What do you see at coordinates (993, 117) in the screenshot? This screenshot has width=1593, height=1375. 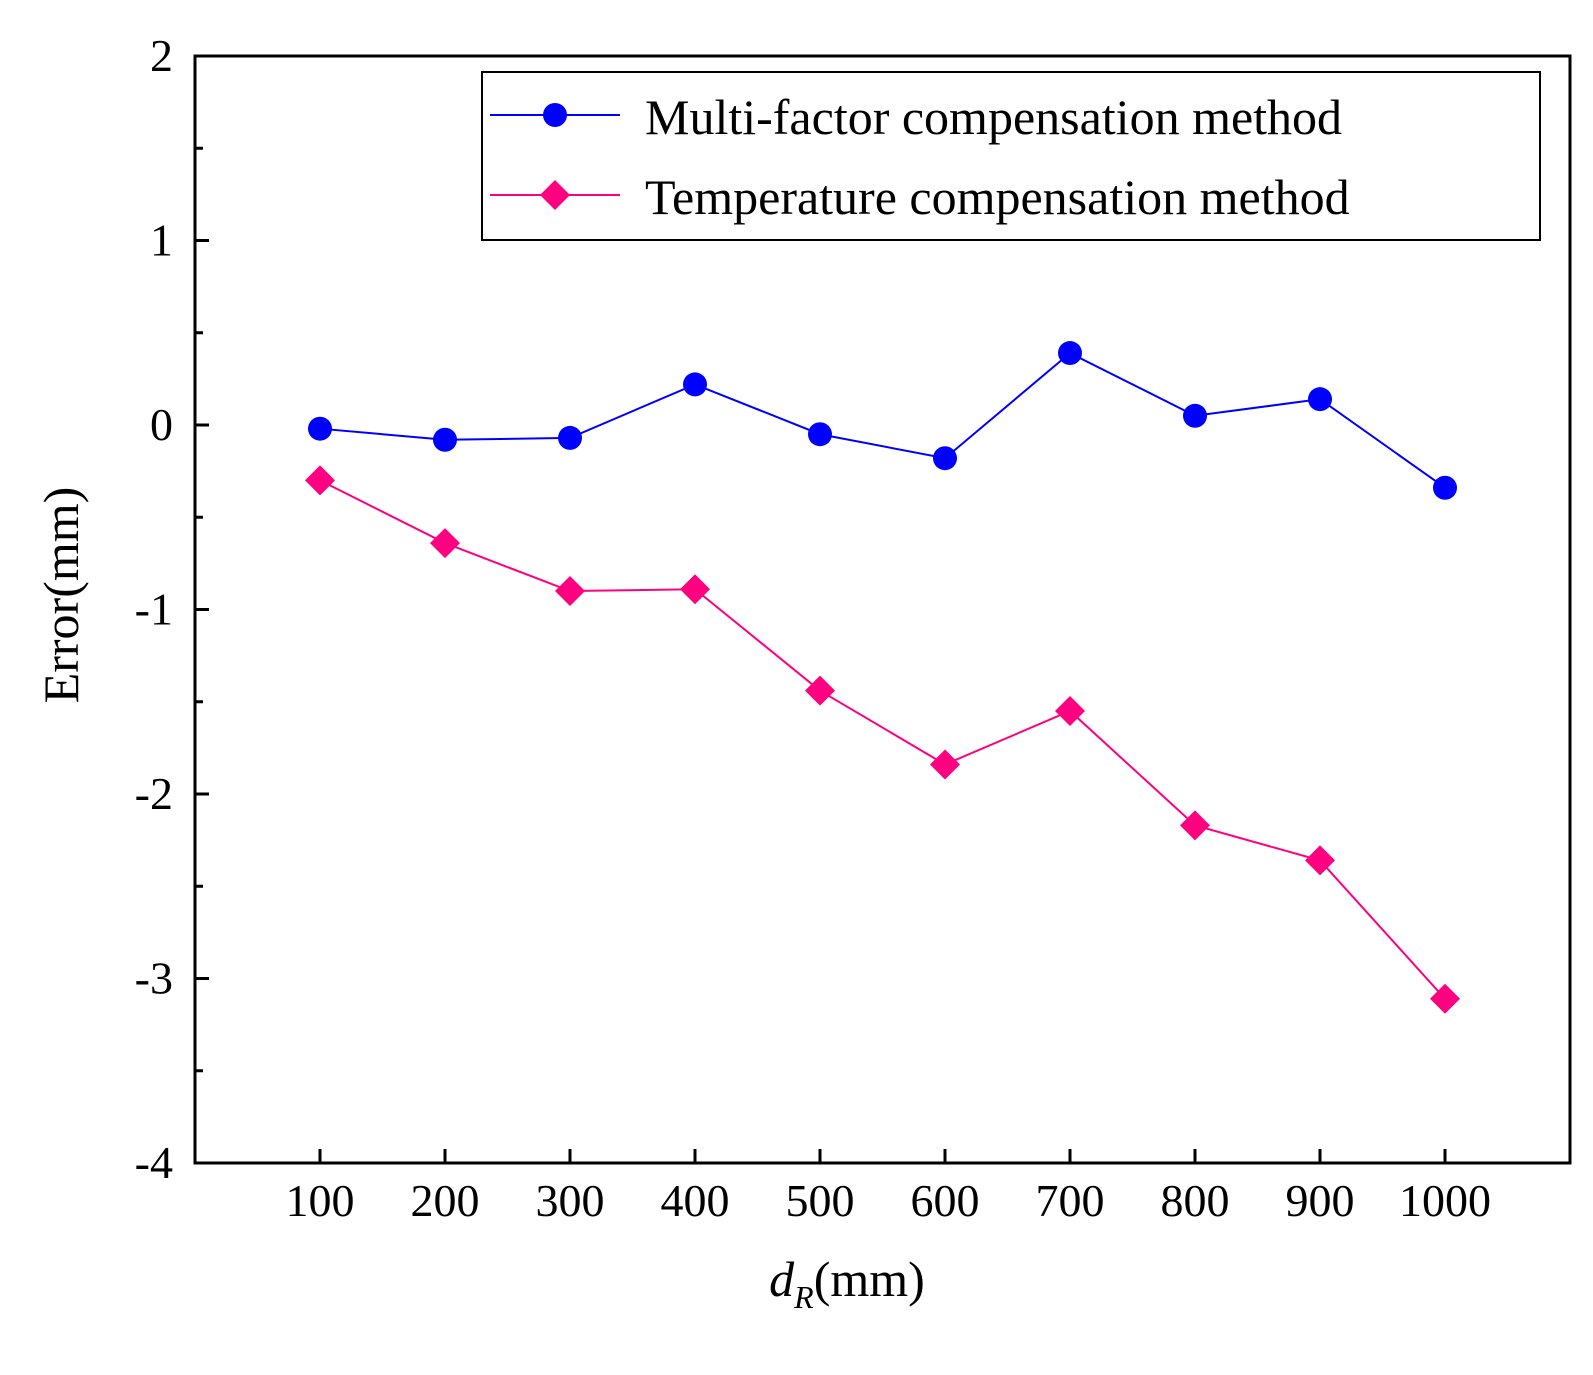 I see `legend-label-multi-factor: Multi-factor compensation method` at bounding box center [993, 117].